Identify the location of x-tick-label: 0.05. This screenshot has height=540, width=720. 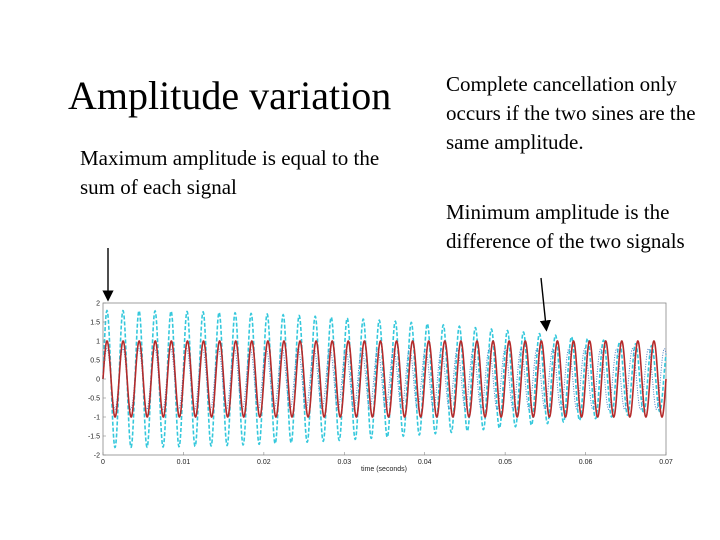
(505, 462).